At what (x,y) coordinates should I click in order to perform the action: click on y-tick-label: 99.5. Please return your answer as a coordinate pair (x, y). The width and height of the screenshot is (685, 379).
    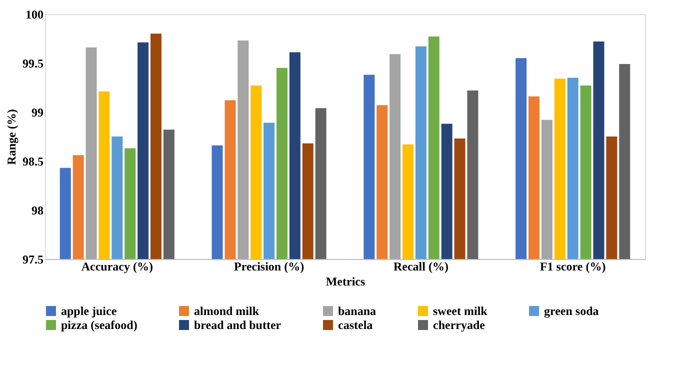
    Looking at the image, I should click on (33, 63).